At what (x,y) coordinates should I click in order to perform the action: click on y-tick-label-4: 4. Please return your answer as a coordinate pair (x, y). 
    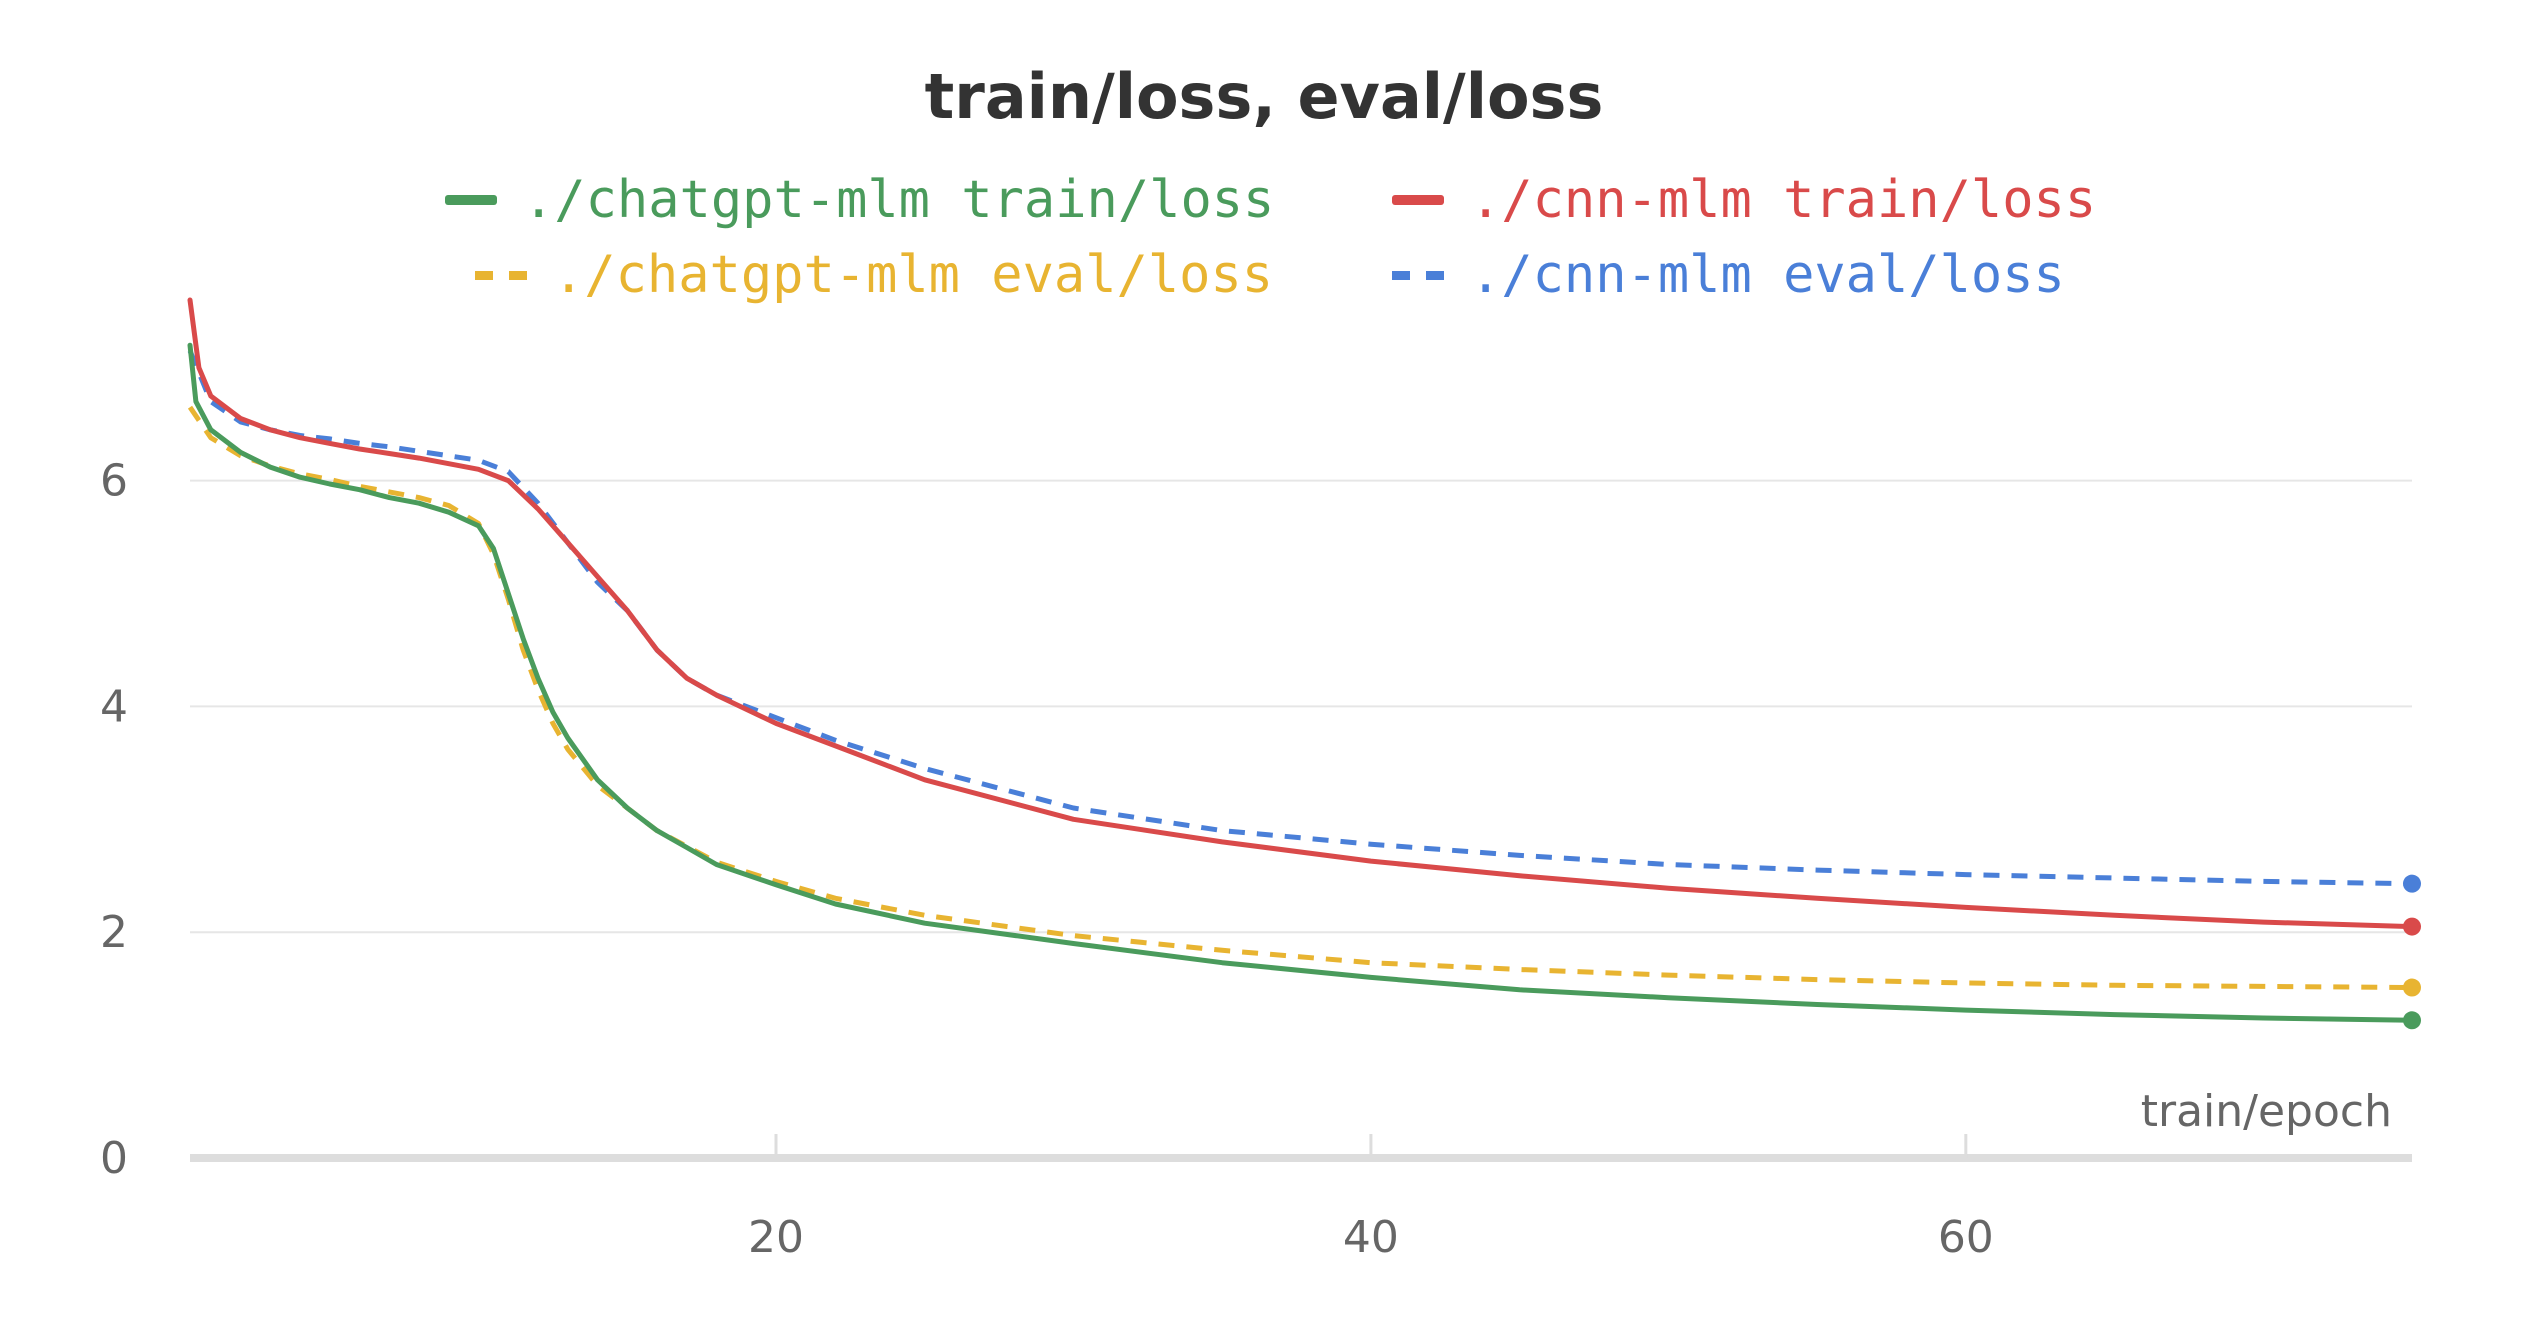
    Looking at the image, I should click on (114, 706).